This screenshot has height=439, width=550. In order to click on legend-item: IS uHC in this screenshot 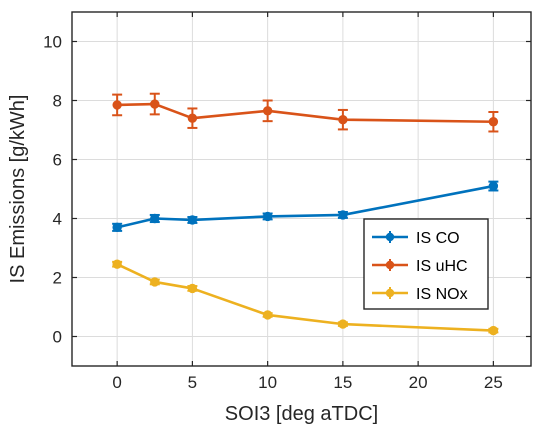, I will do `click(420, 266)`.